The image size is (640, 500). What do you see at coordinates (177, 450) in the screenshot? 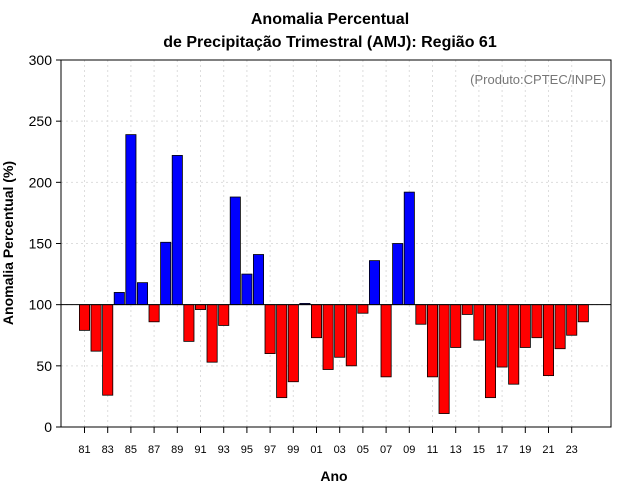
I see `x-tick-label: 89` at bounding box center [177, 450].